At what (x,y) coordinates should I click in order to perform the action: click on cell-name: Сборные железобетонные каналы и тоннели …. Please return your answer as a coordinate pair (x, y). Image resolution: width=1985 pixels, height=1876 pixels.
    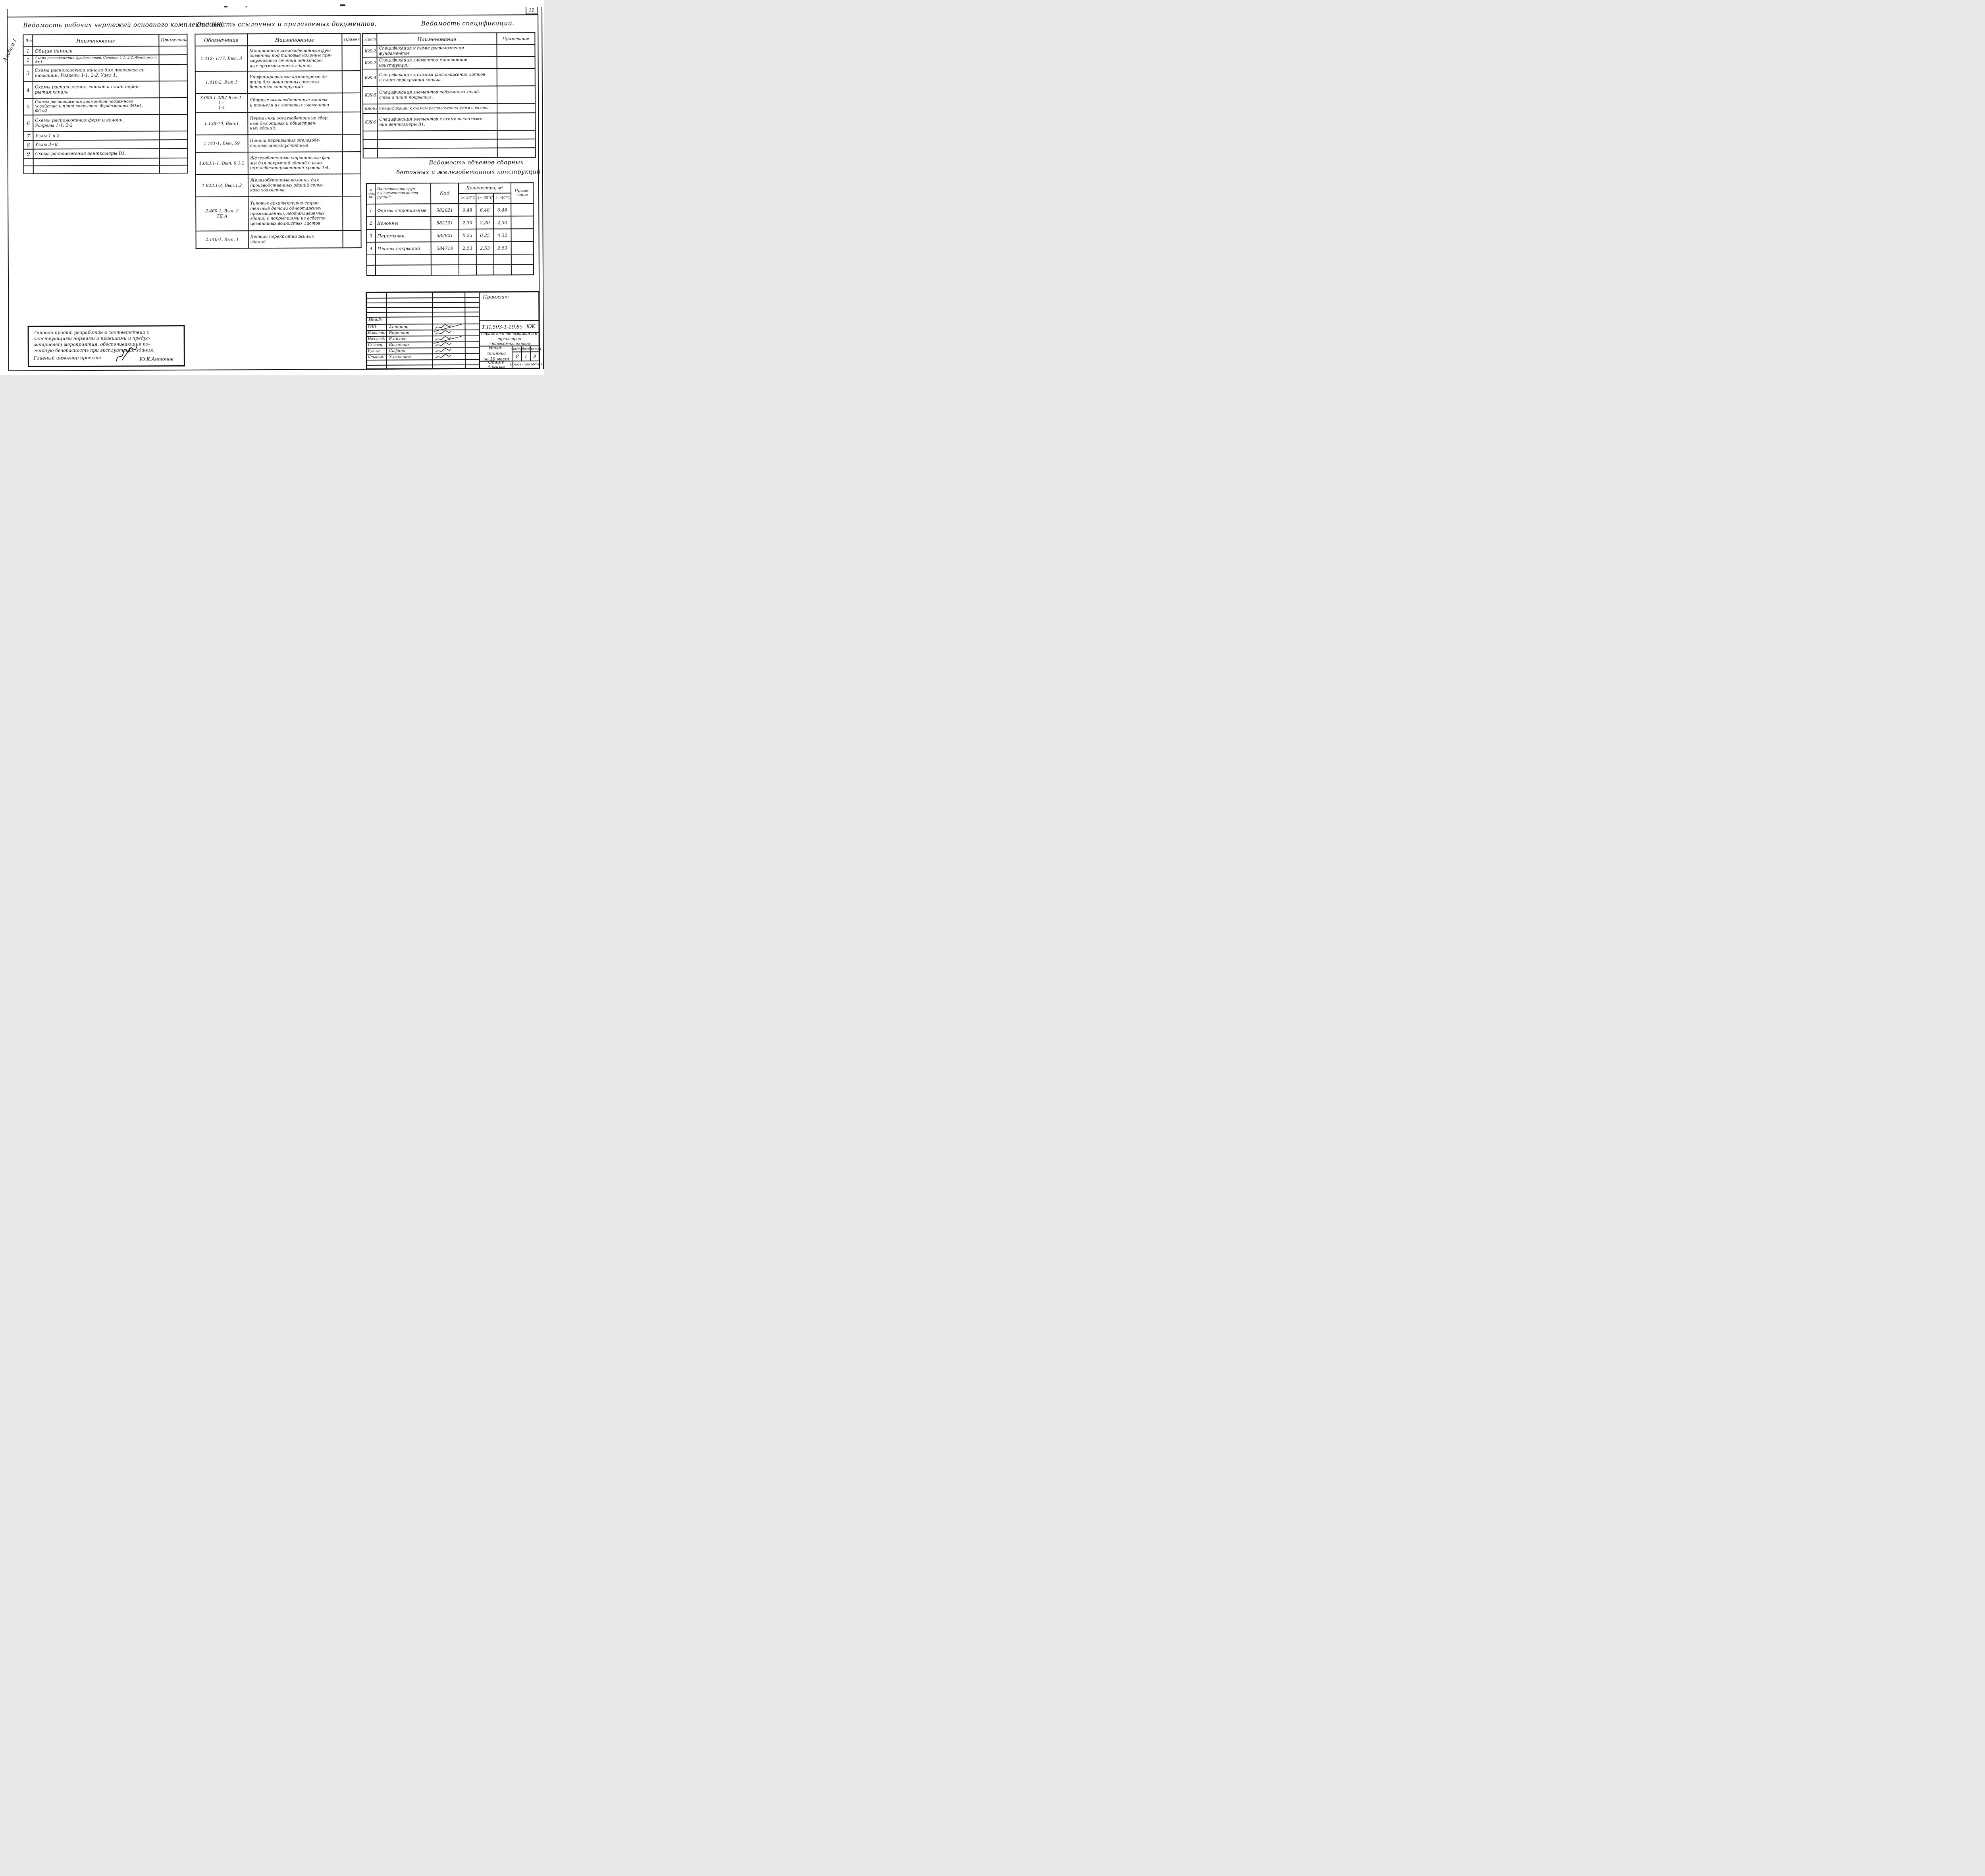
    Looking at the image, I should click on (295, 103).